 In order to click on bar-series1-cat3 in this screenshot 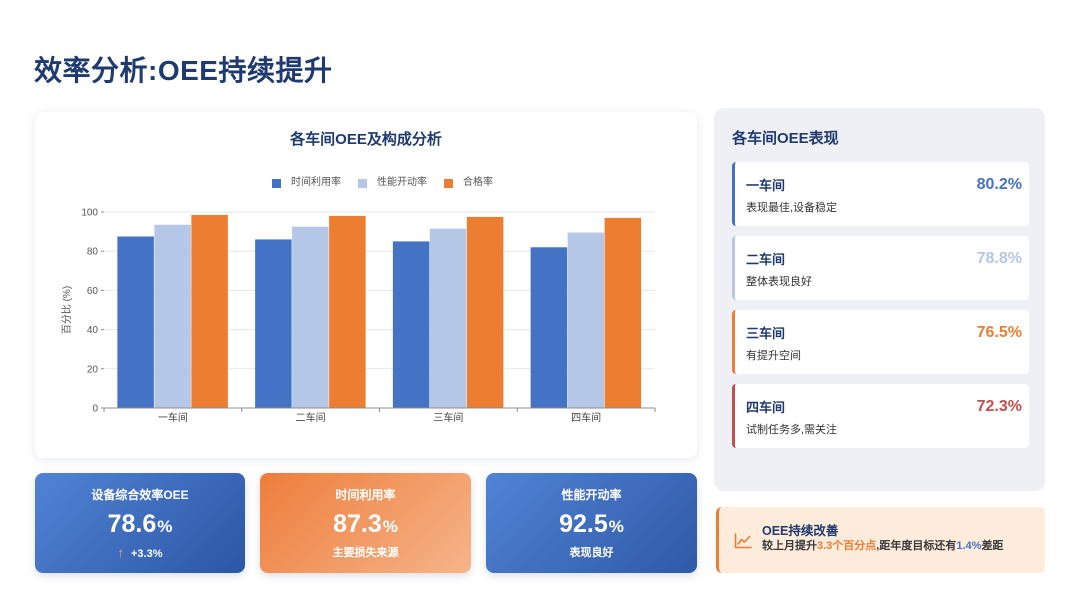, I will do `click(411, 324)`.